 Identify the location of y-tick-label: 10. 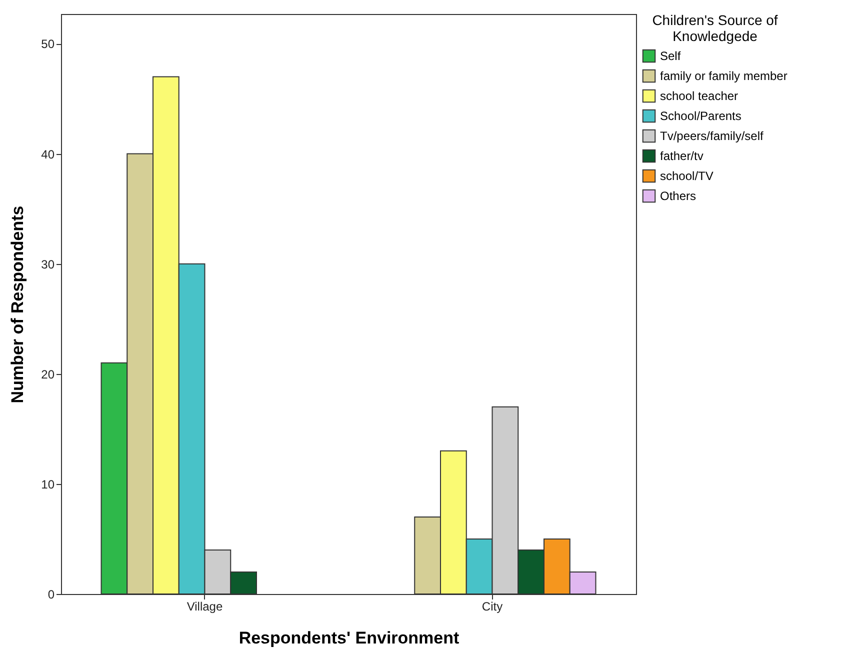
(48, 484).